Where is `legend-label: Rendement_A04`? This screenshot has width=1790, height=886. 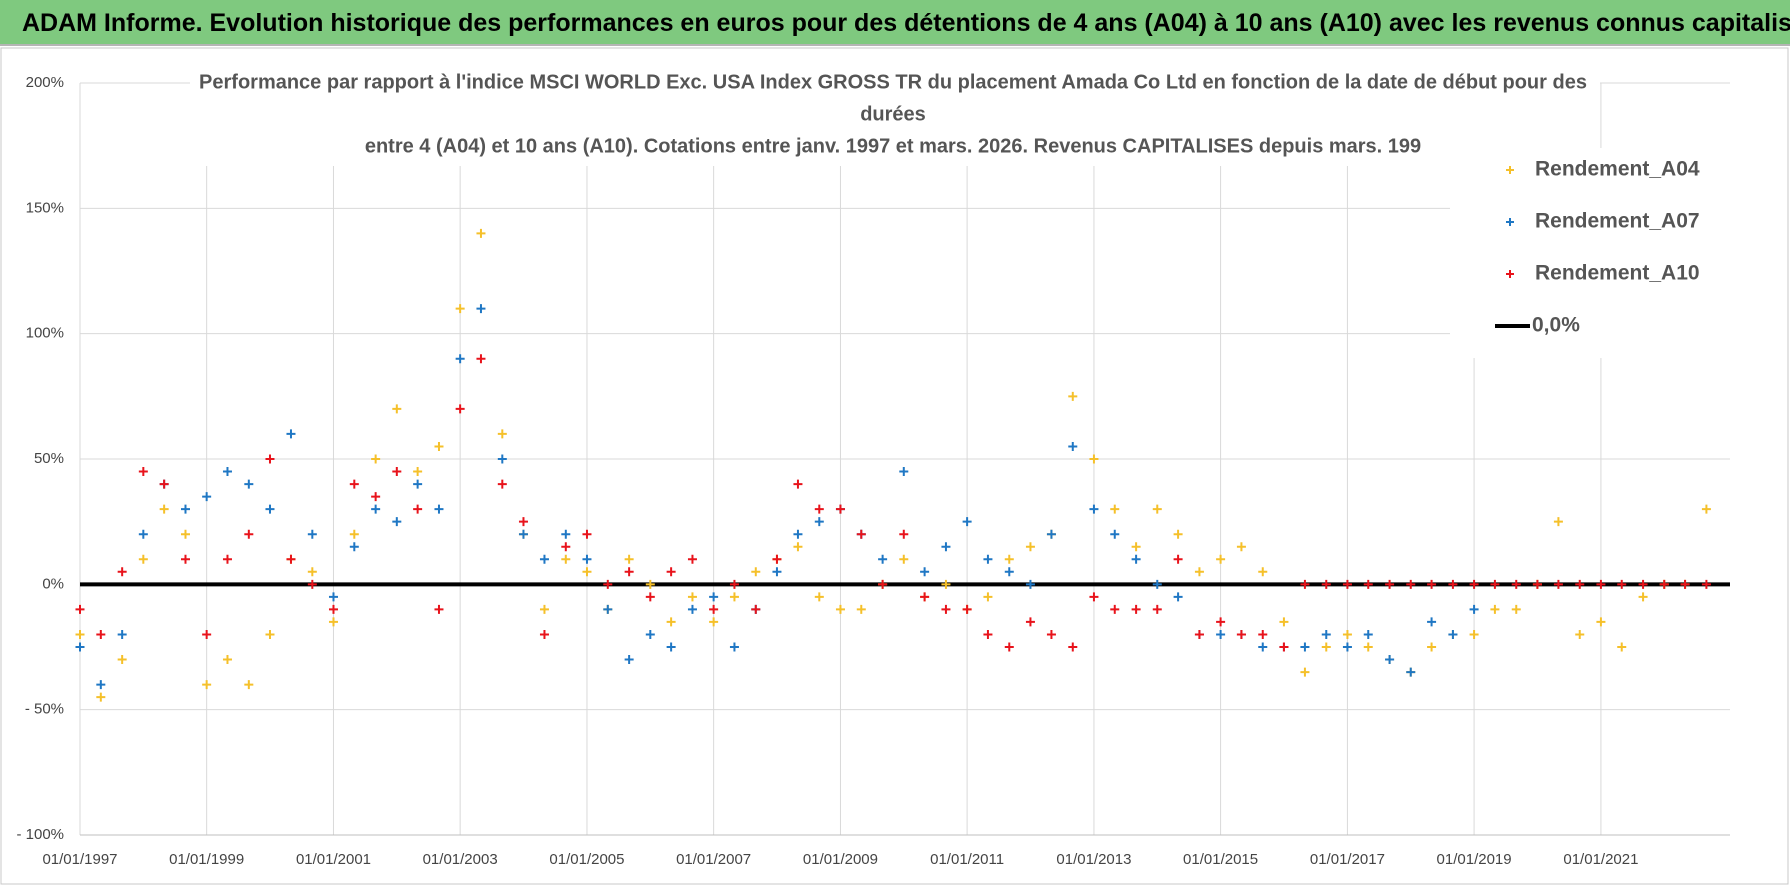 legend-label: Rendement_A04 is located at coordinates (1617, 169).